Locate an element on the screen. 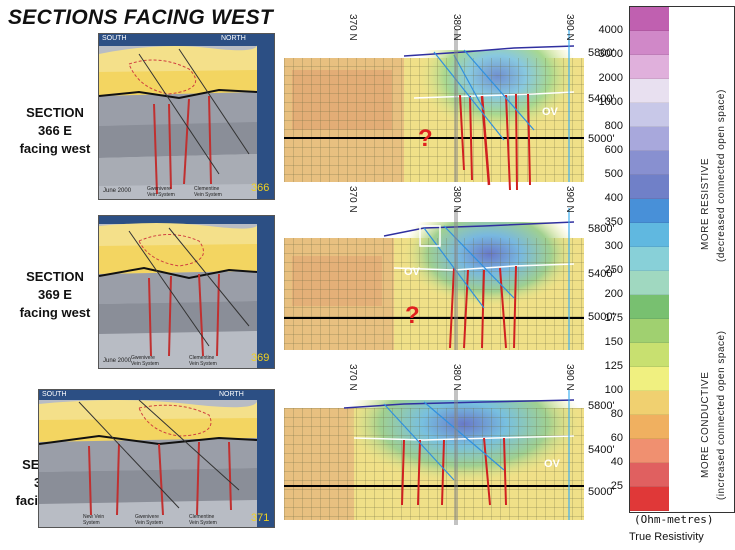 This screenshot has height=550, width=735. thumb-vein-label: New Vein System is located at coordinates (94, 520).